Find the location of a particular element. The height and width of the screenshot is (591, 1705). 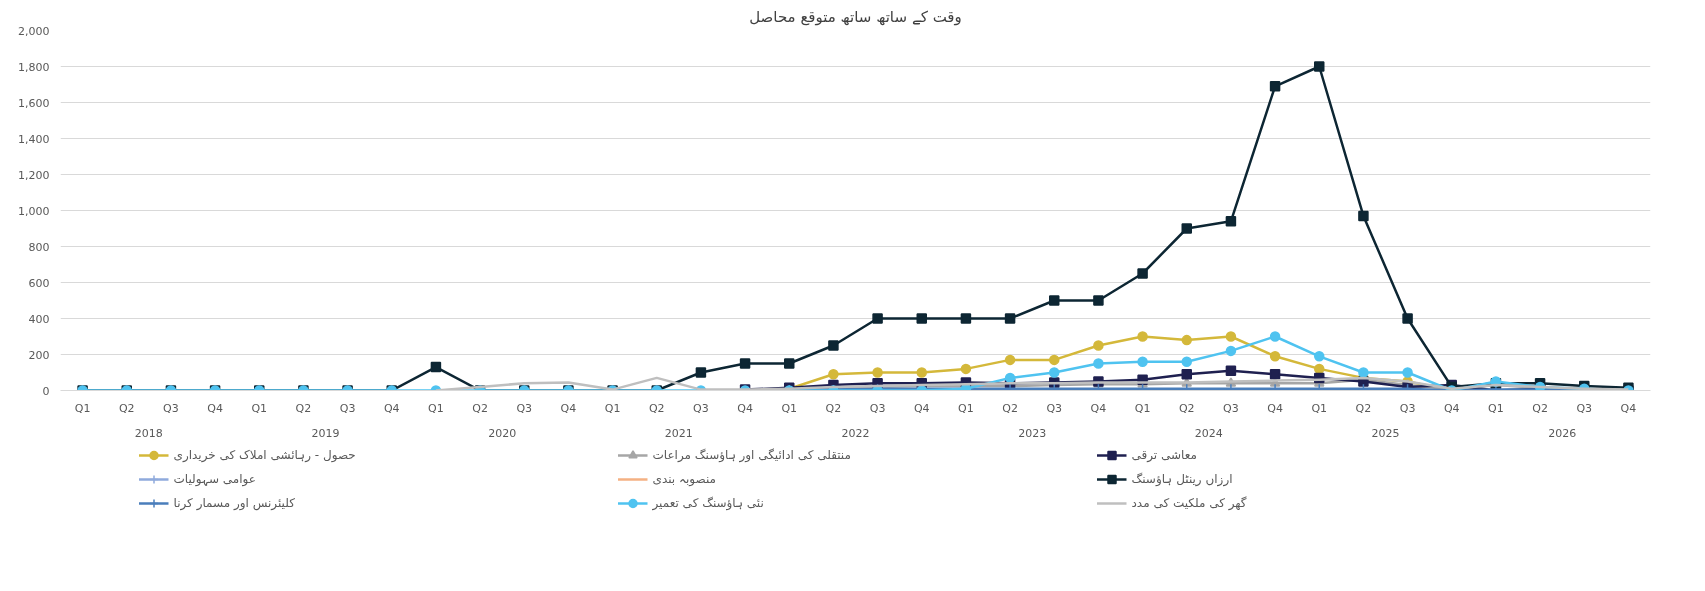

y-tick-label: 200 is located at coordinates (39, 355).